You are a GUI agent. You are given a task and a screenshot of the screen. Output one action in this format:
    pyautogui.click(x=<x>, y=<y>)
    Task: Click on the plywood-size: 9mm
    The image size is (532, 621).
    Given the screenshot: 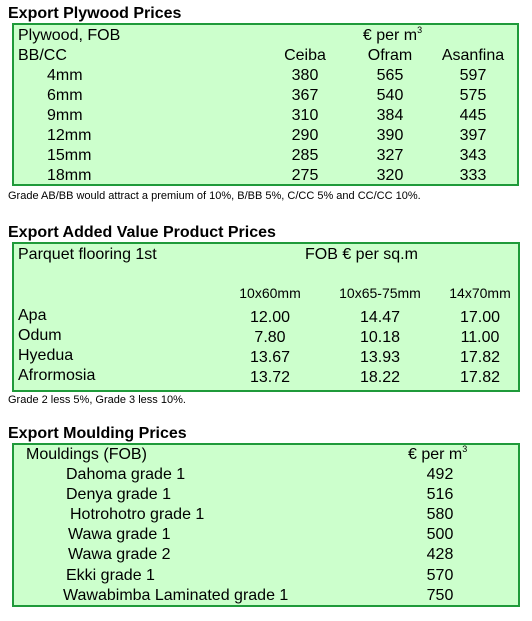 What is the action you would take?
    pyautogui.click(x=65, y=115)
    